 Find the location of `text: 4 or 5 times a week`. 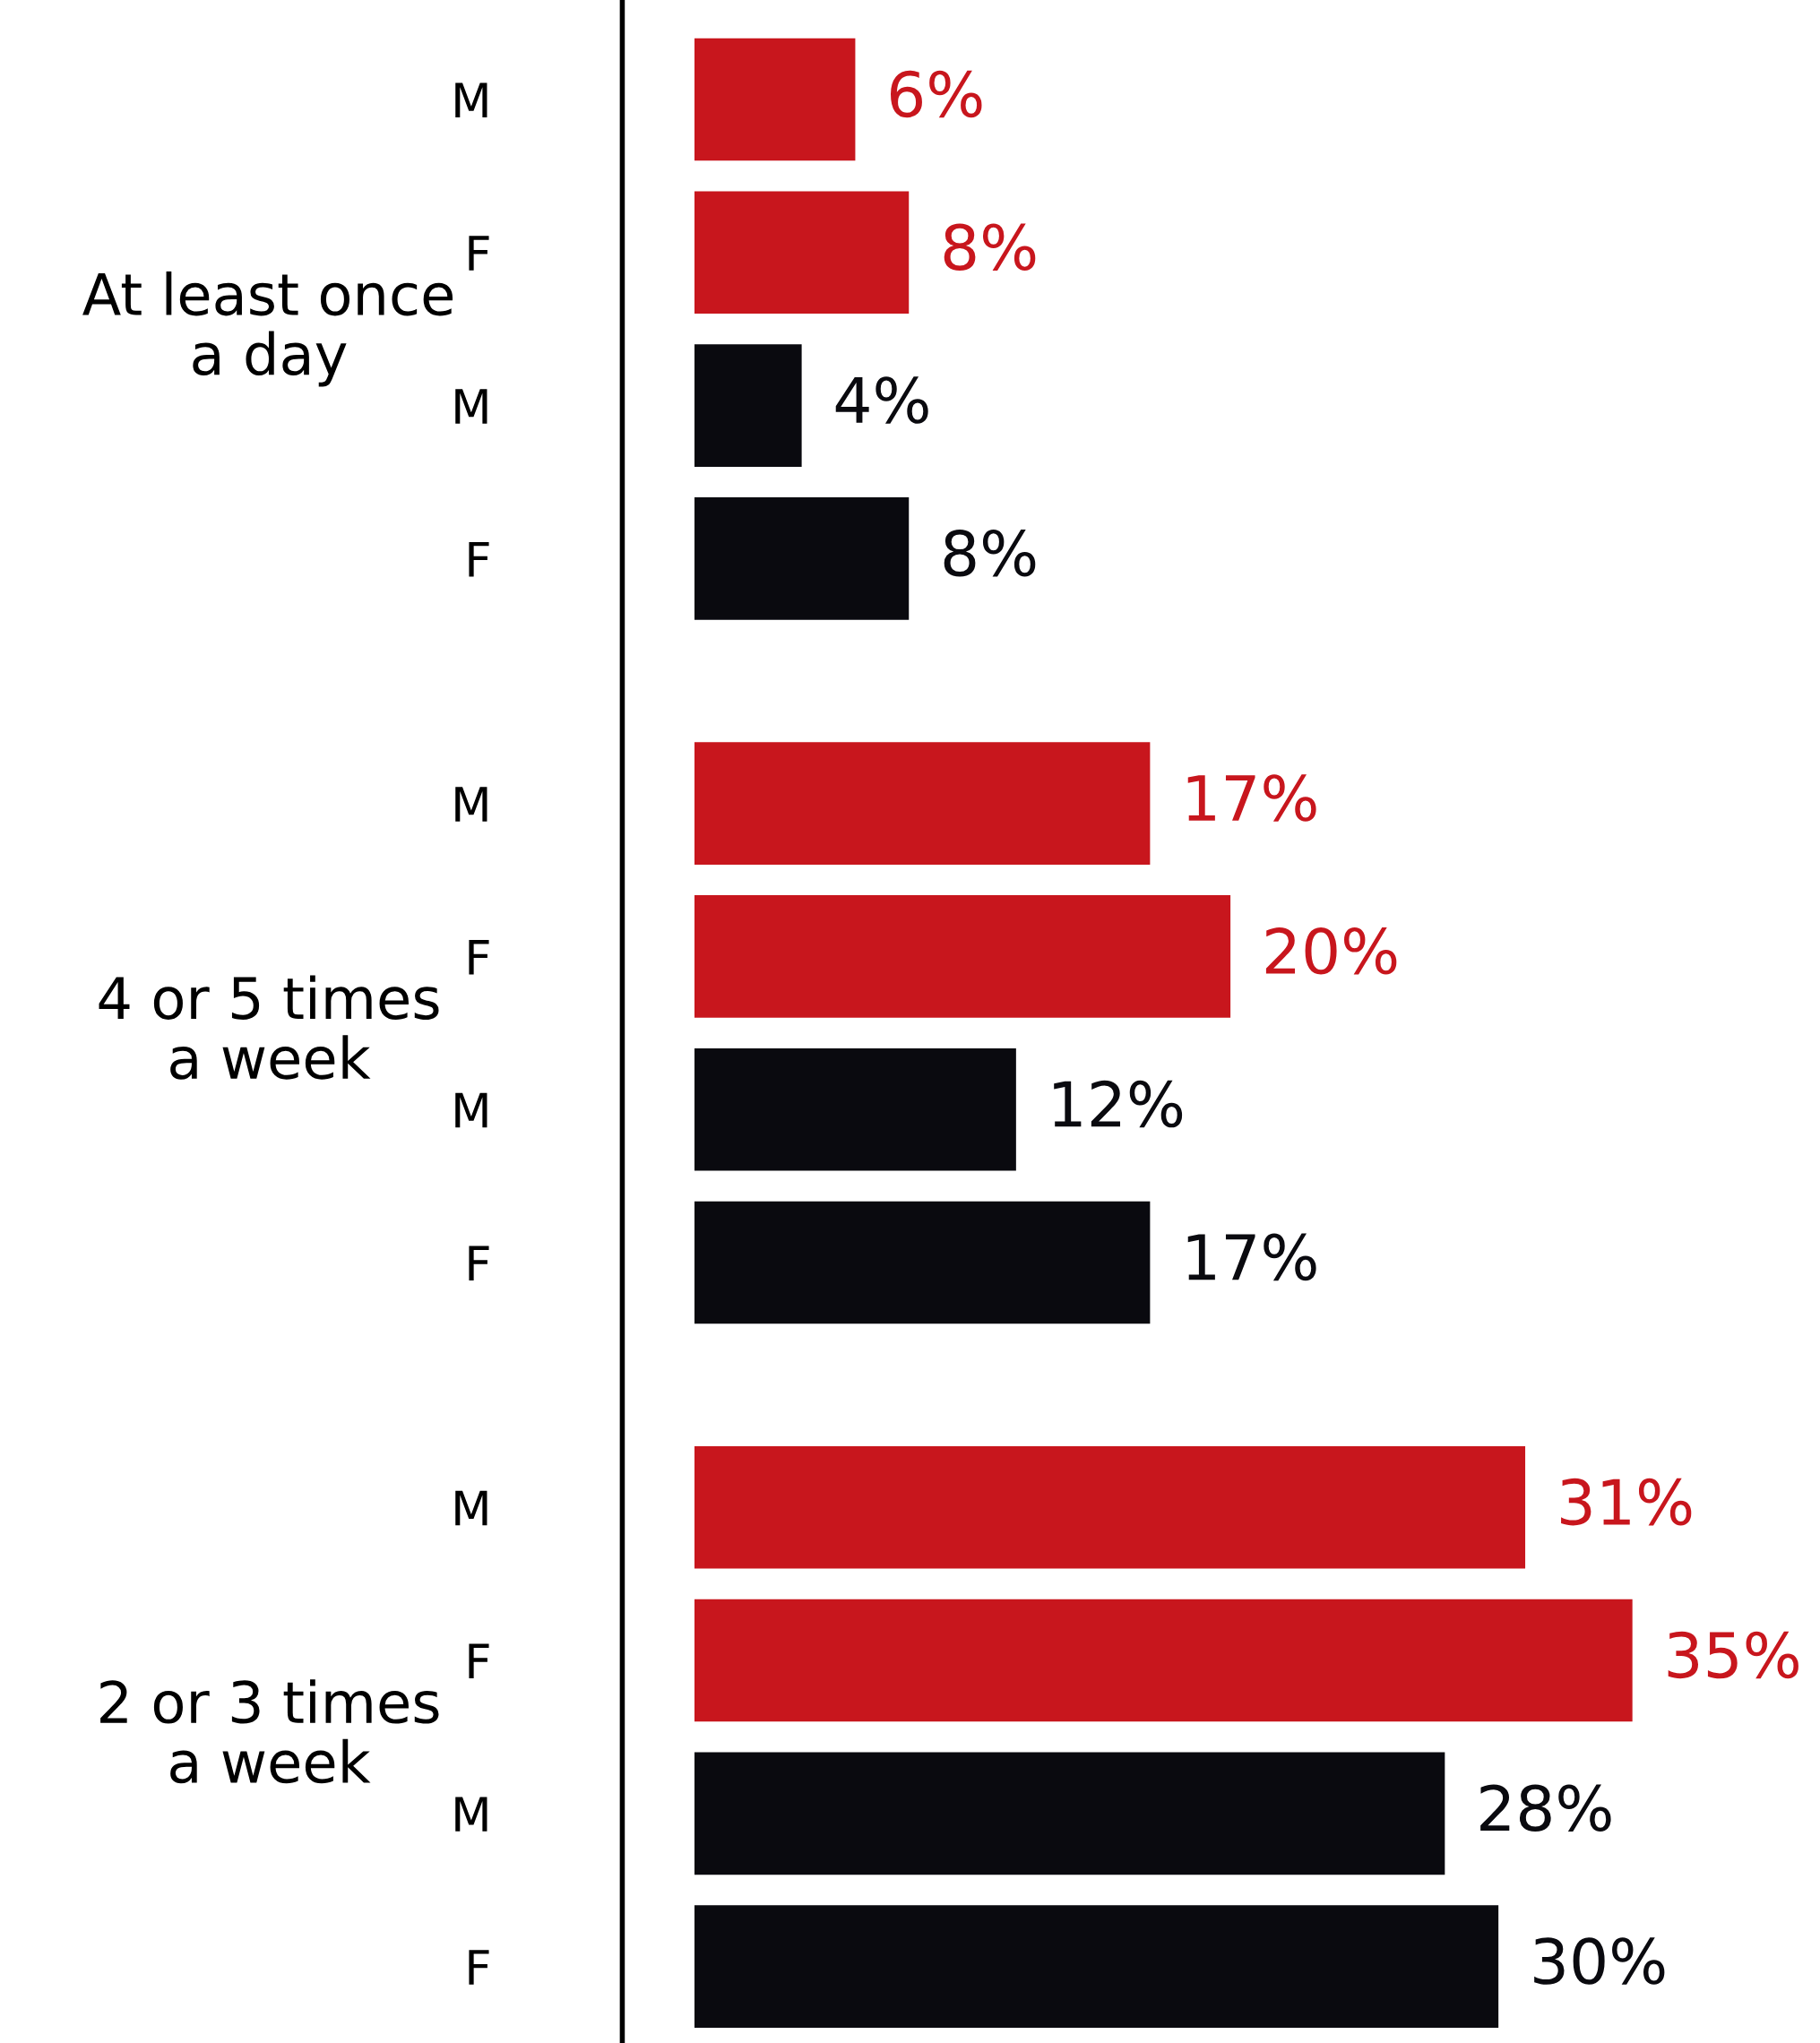

text: 4 or 5 times a week is located at coordinates (269, 1027).